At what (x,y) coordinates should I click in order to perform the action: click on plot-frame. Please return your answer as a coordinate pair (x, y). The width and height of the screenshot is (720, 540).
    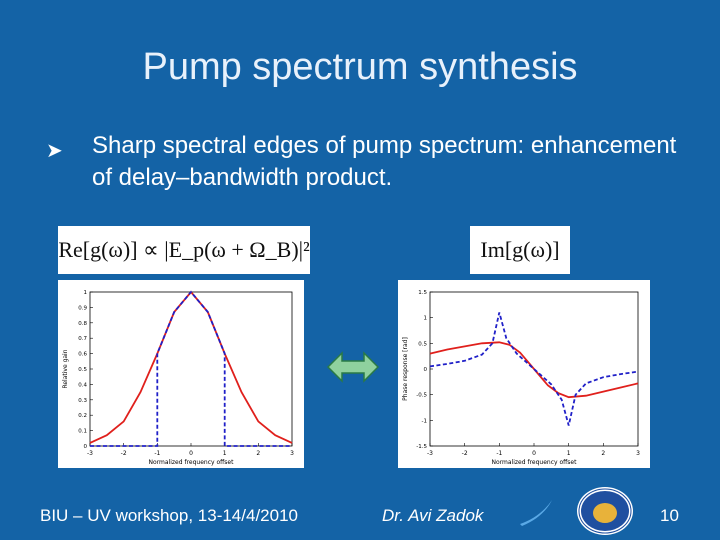
    Looking at the image, I should click on (191, 369).